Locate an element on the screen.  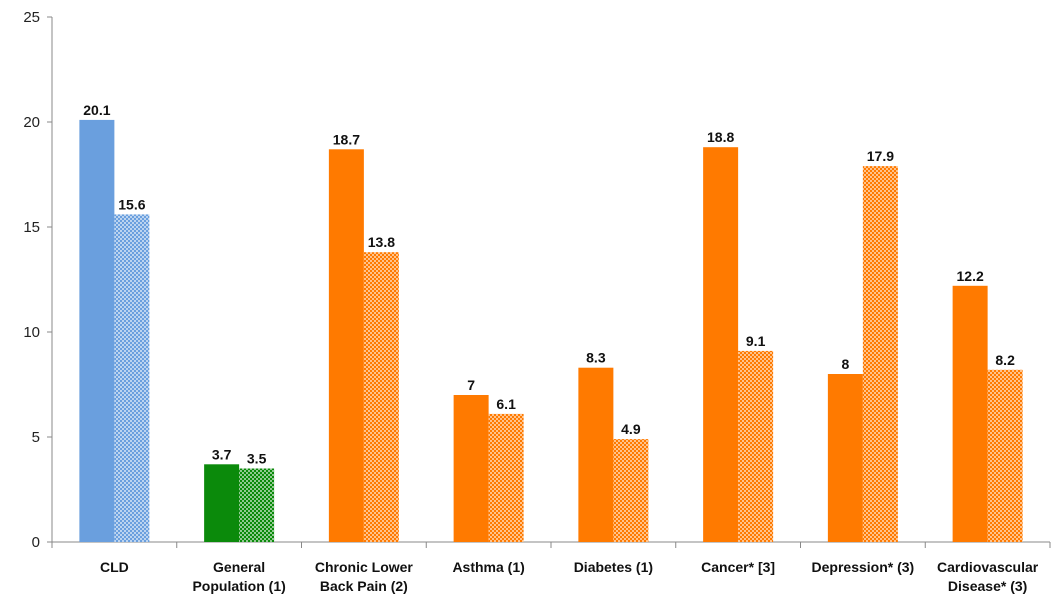
data-label-series-2: 13.8 is located at coordinates (381, 242).